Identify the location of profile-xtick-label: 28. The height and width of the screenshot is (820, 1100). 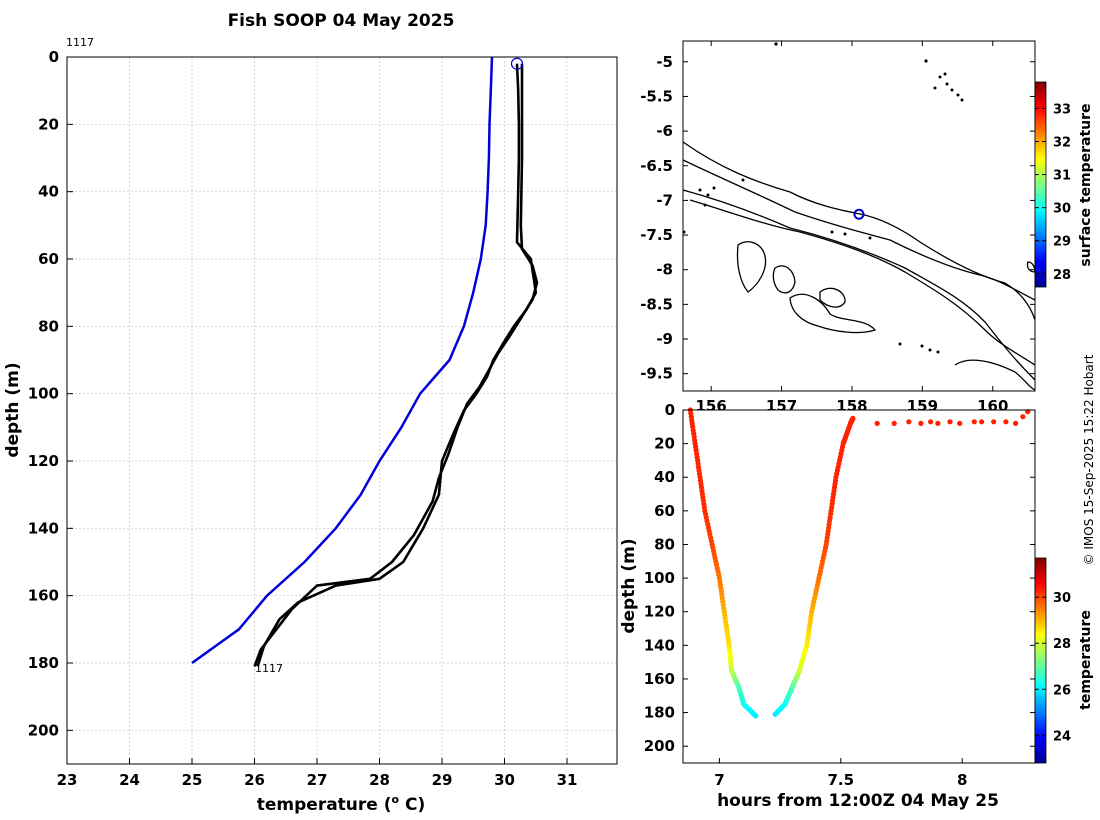
(379, 780).